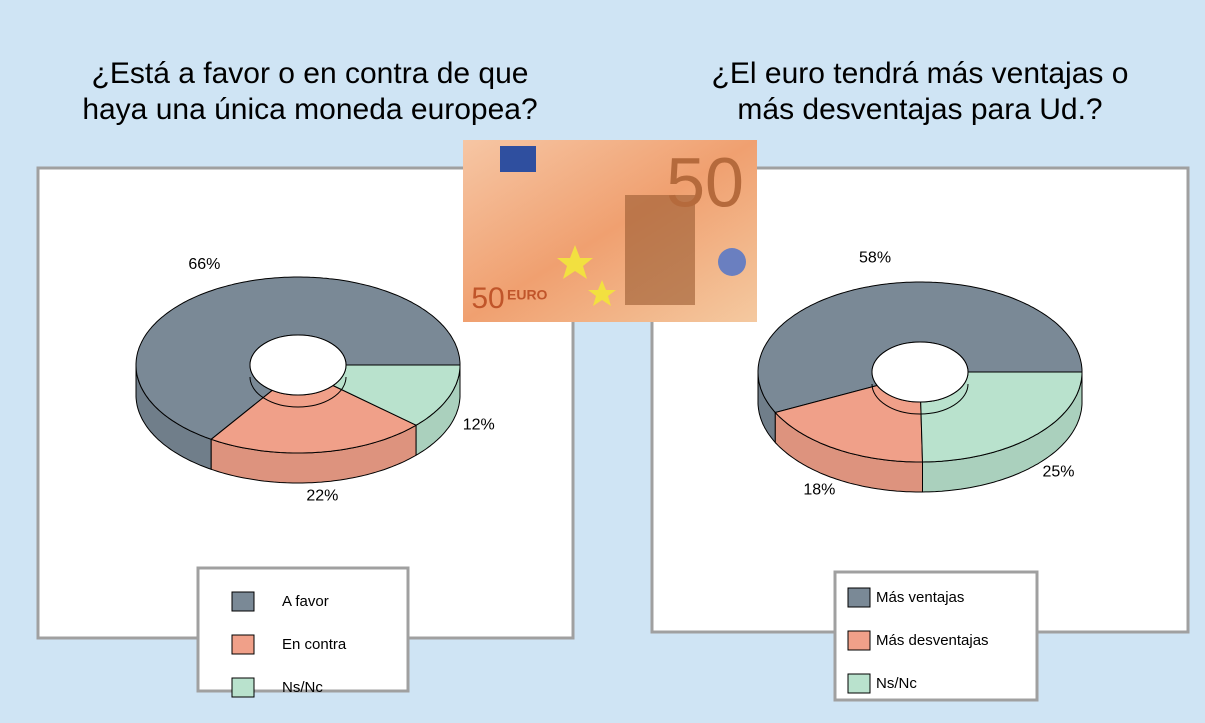 This screenshot has height=723, width=1205. Describe the element at coordinates (518, 159) in the screenshot. I see `eu-flag` at that location.